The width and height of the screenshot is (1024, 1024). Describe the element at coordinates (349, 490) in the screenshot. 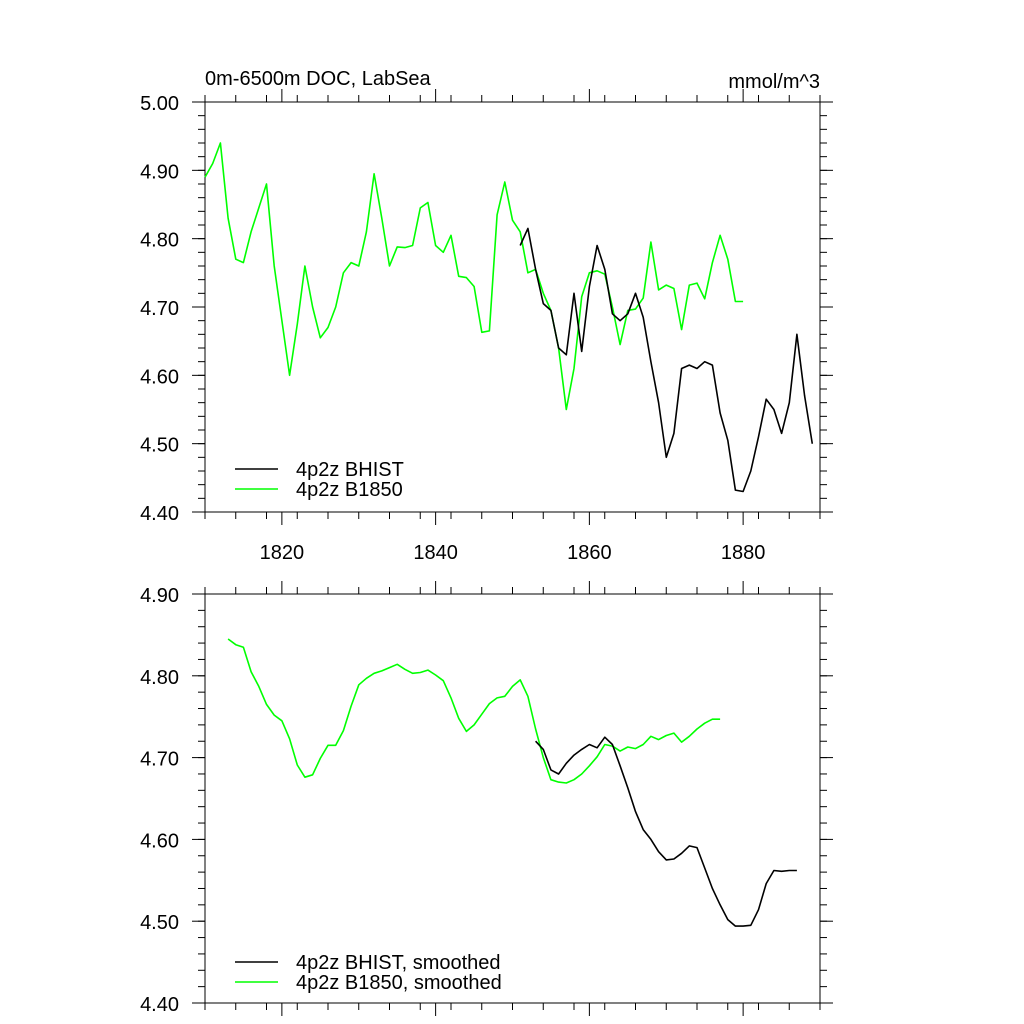

I see `legend-label: 4p2z B1850` at that location.